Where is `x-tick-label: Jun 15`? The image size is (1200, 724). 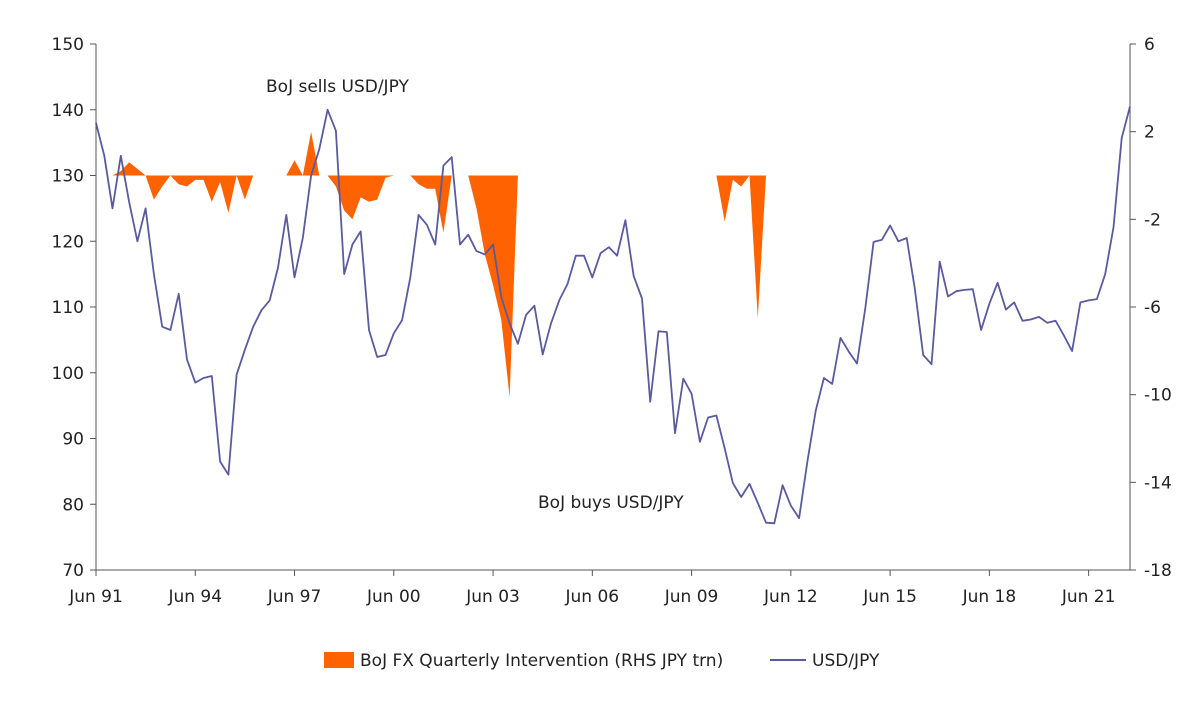
x-tick-label: Jun 15 is located at coordinates (889, 597).